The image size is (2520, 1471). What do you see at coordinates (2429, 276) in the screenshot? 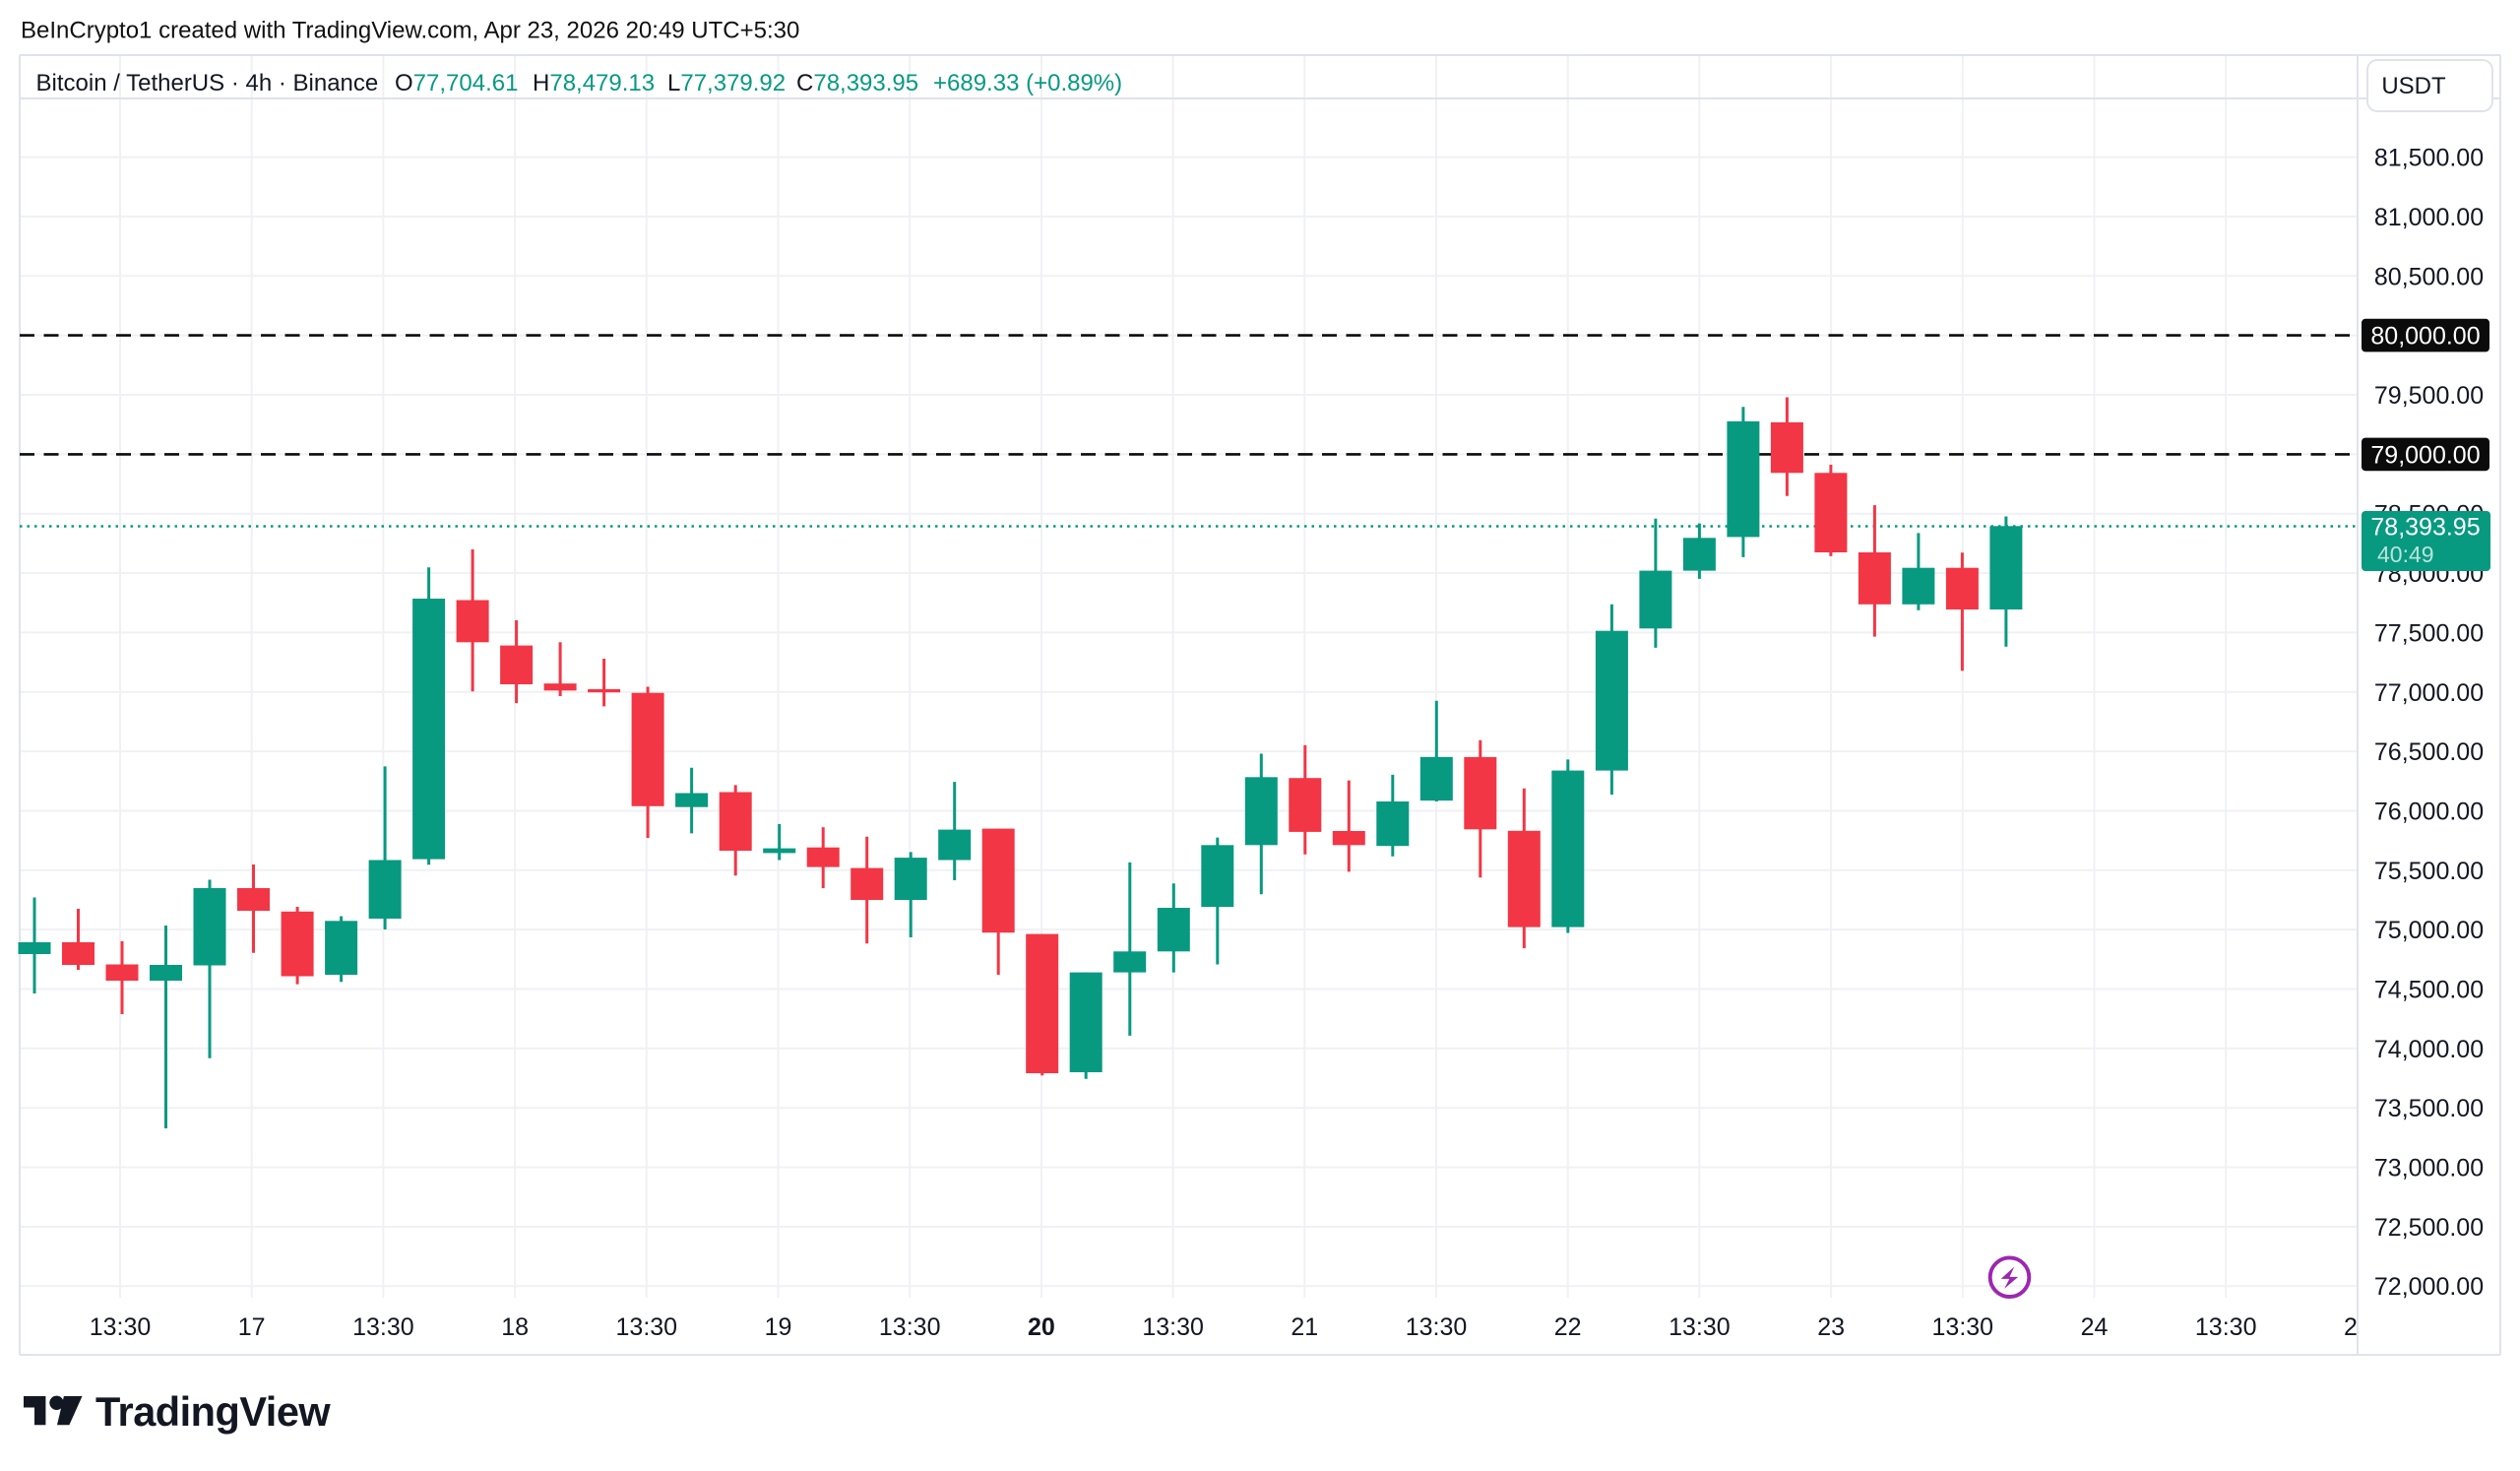
I see `svg-text: 80,500.00` at bounding box center [2429, 276].